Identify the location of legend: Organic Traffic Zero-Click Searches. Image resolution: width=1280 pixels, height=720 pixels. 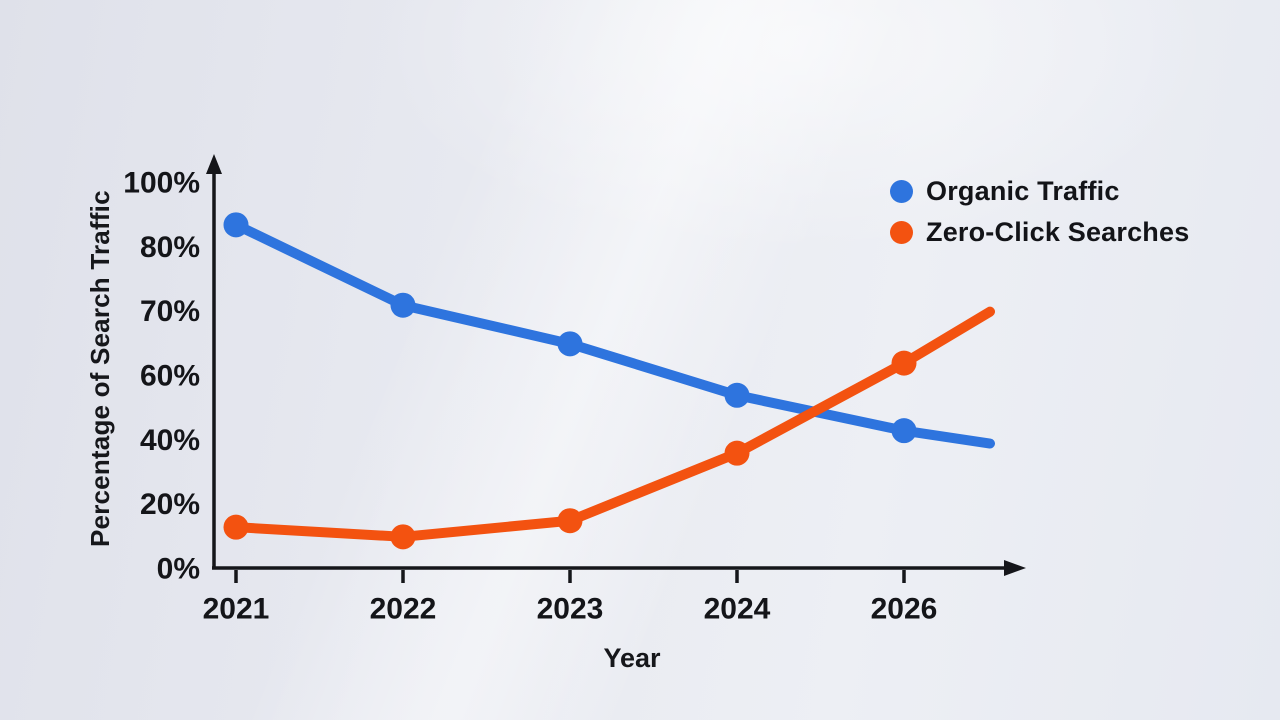
(1039, 212).